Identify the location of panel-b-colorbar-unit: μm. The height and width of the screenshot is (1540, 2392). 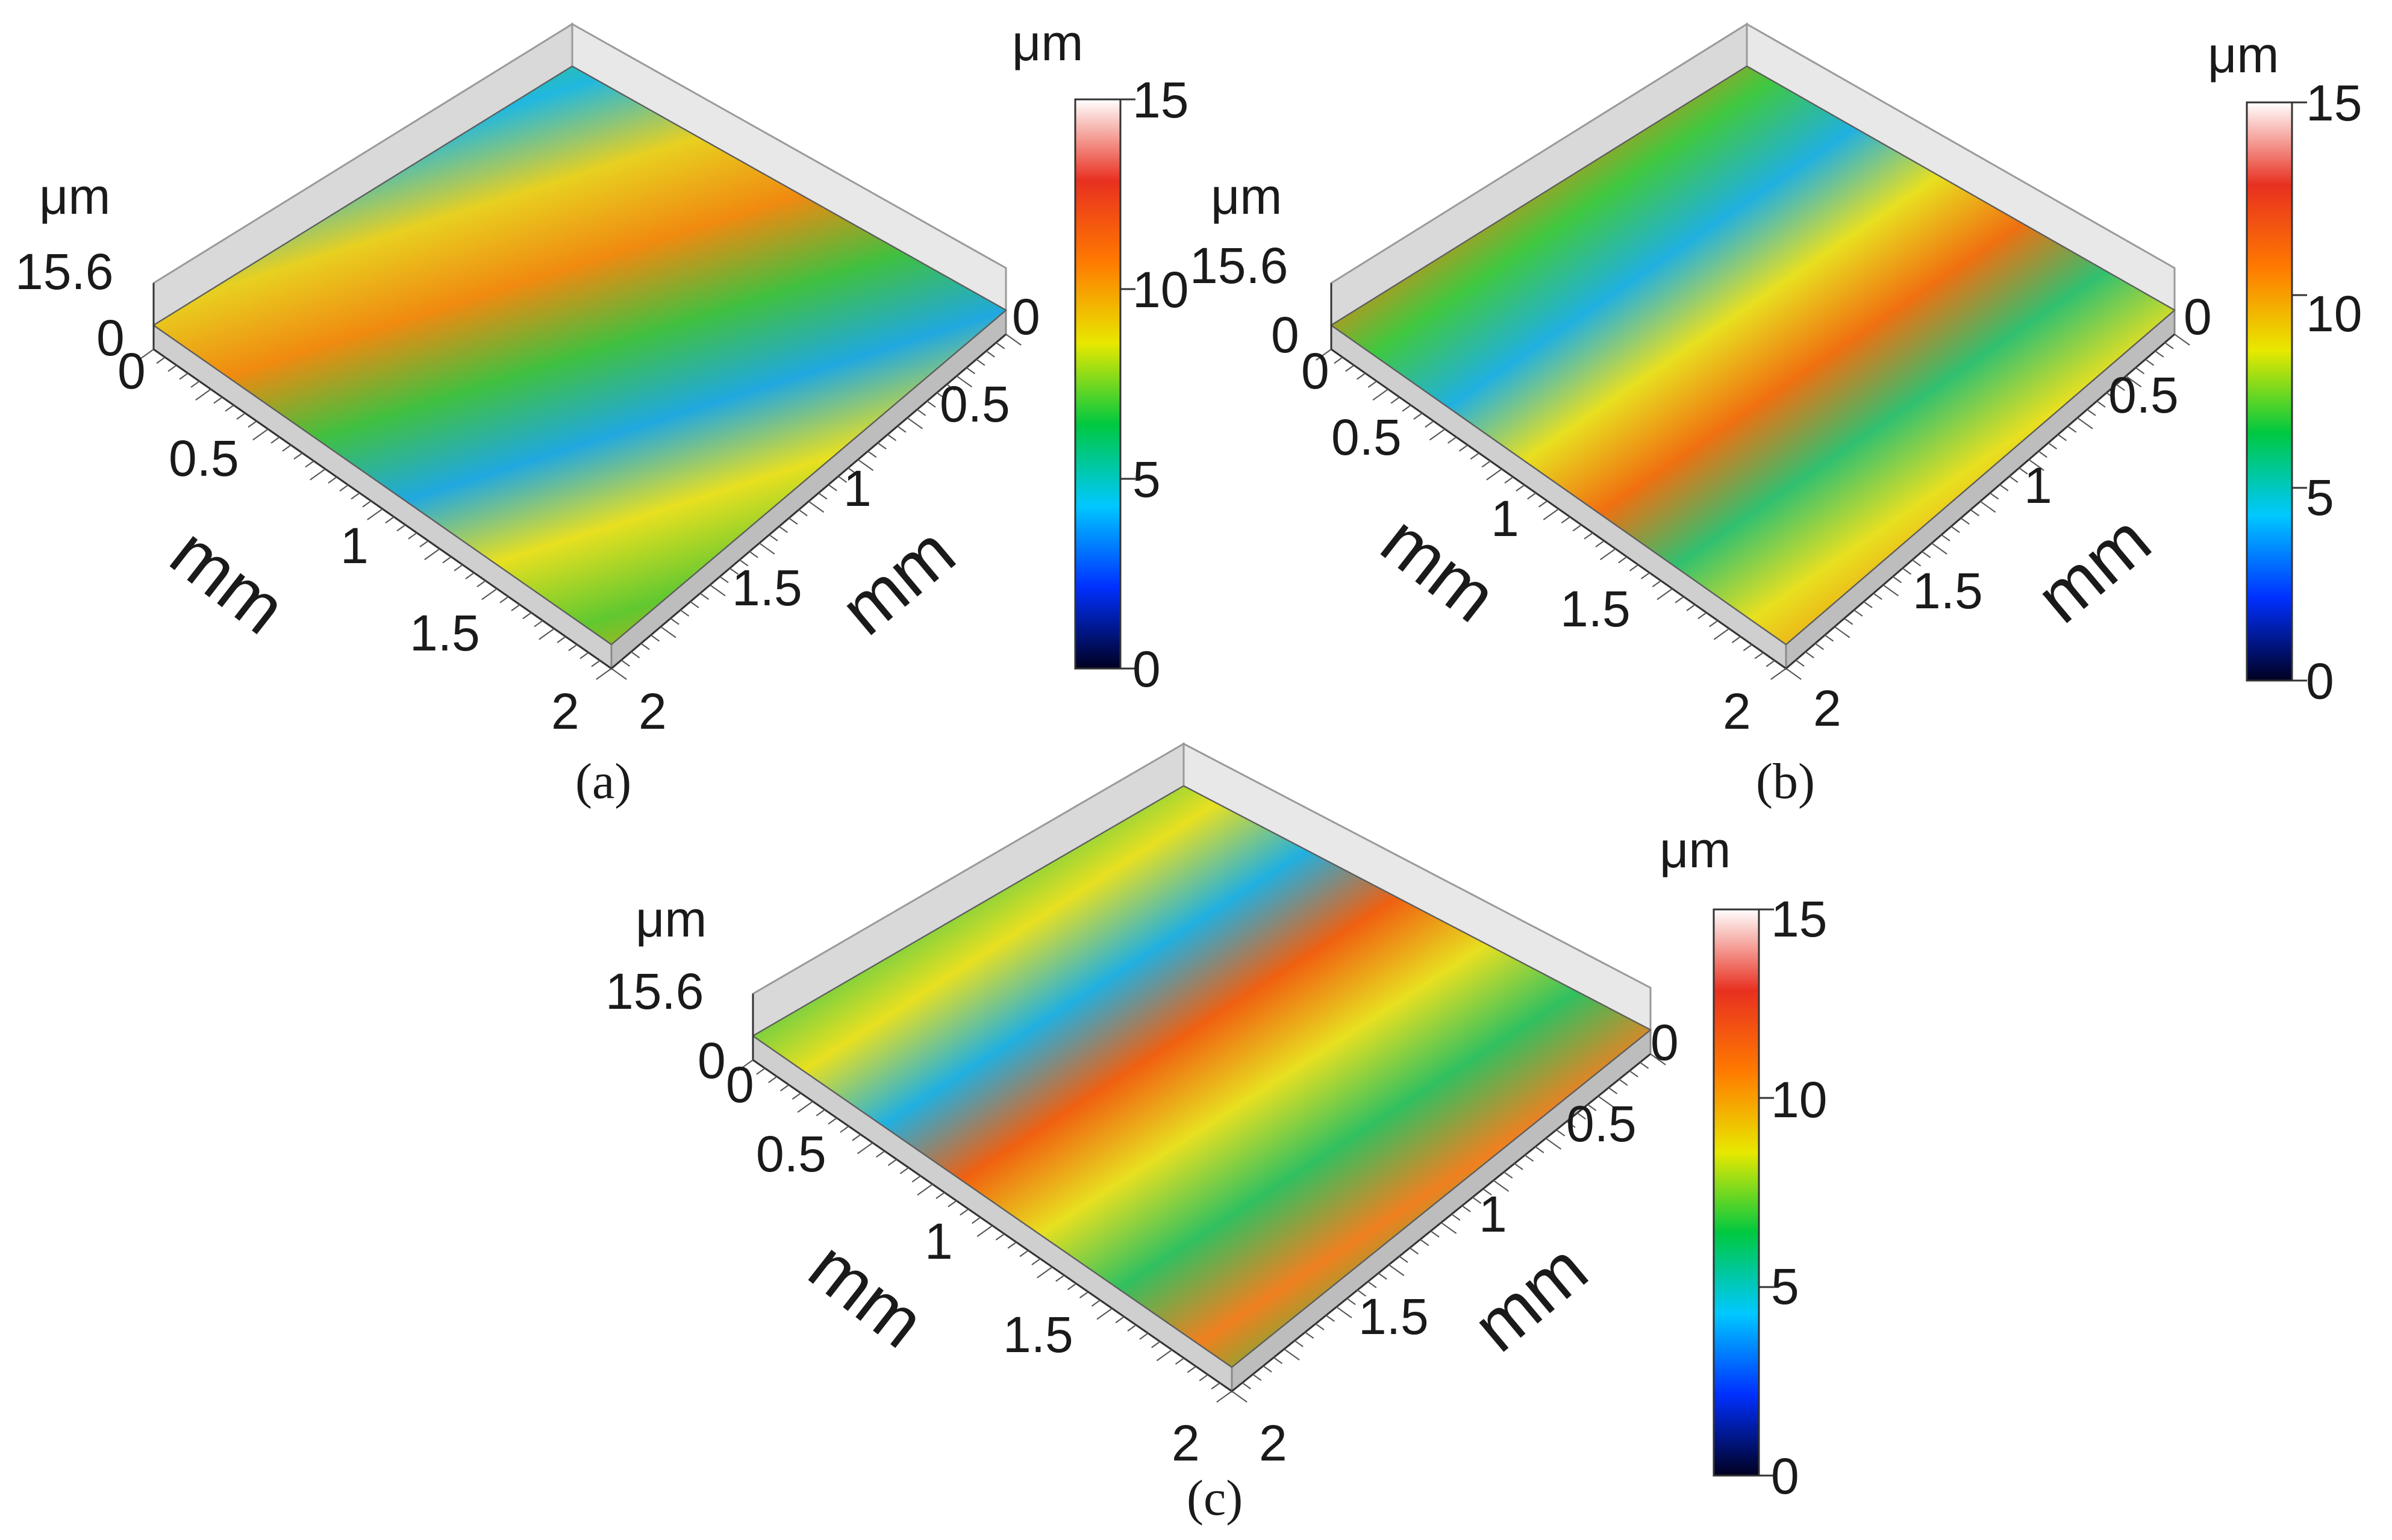
(2244, 54).